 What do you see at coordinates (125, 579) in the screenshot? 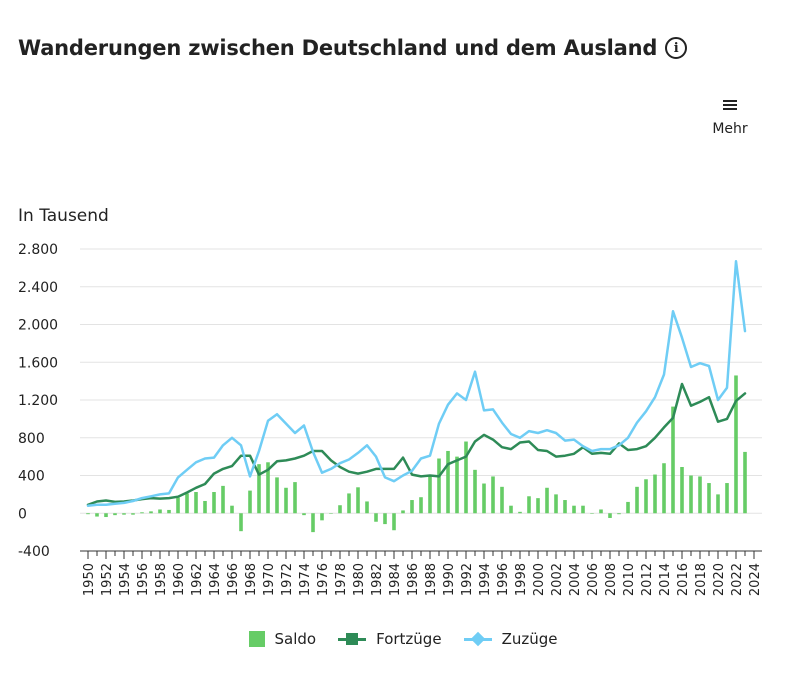
I see `x-tick-label: 1954` at bounding box center [125, 579].